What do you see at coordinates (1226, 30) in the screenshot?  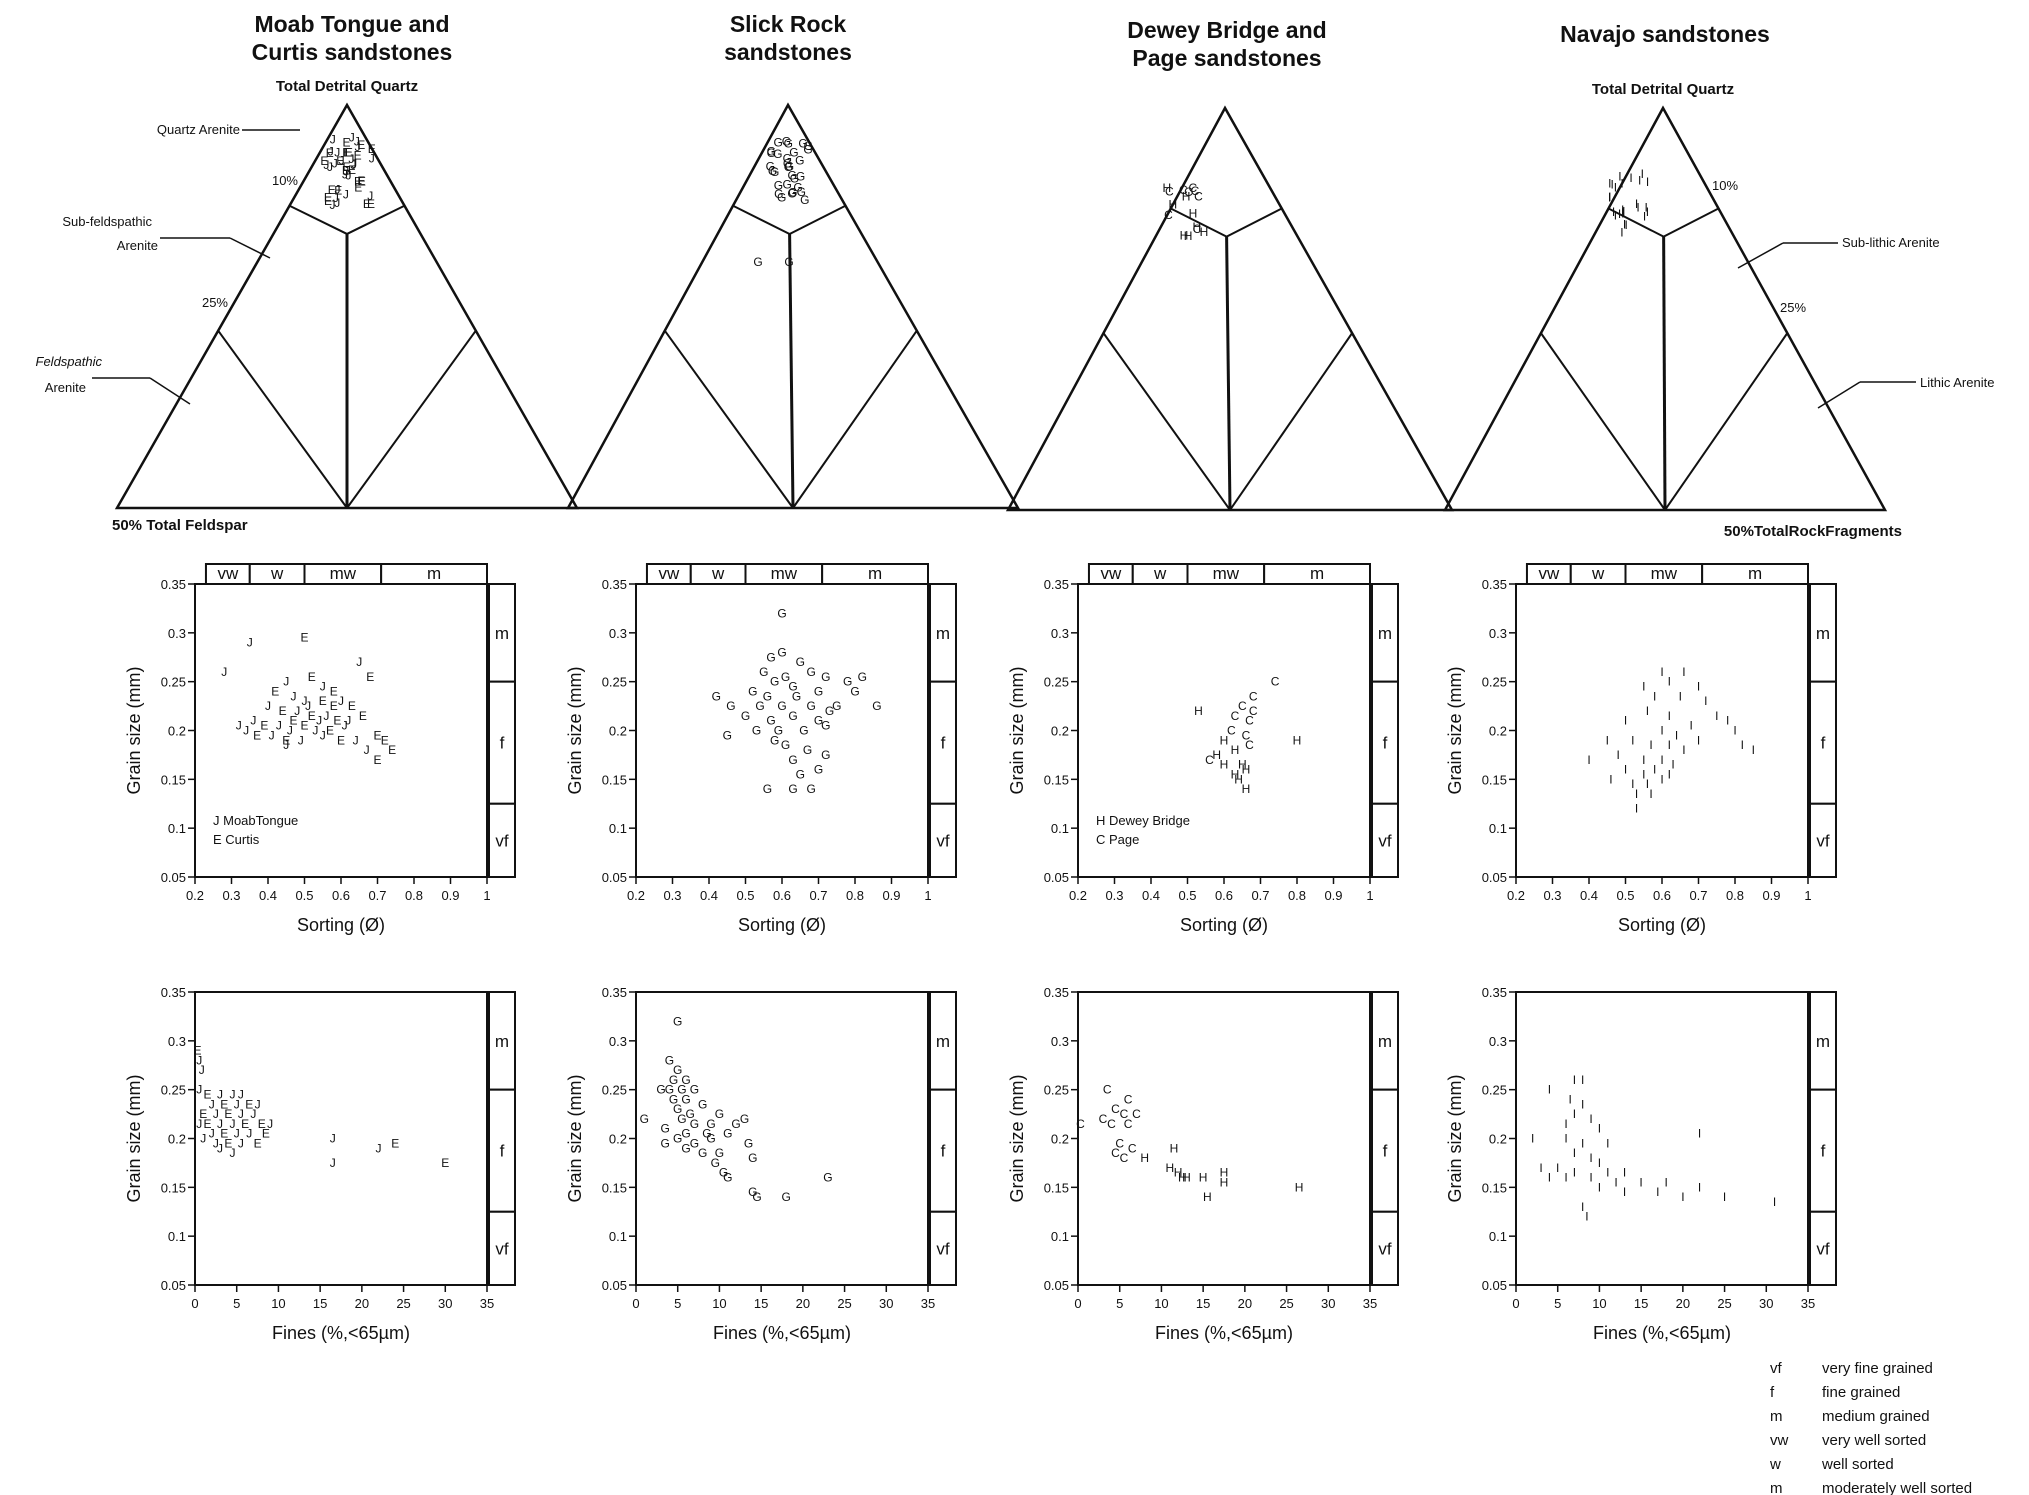 I see `column-title: Dewey Bridge and` at bounding box center [1226, 30].